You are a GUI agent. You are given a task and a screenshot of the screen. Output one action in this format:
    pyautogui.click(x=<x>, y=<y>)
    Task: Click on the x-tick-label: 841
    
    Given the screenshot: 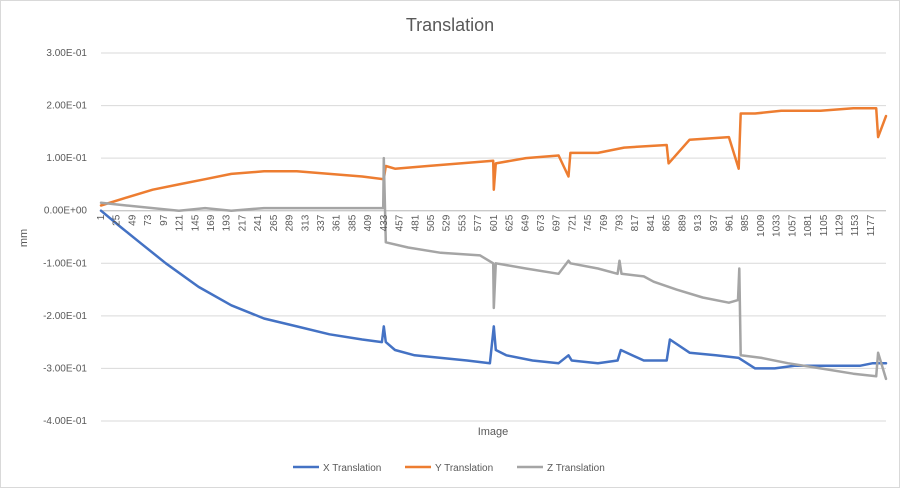 What is the action you would take?
    pyautogui.click(x=651, y=222)
    